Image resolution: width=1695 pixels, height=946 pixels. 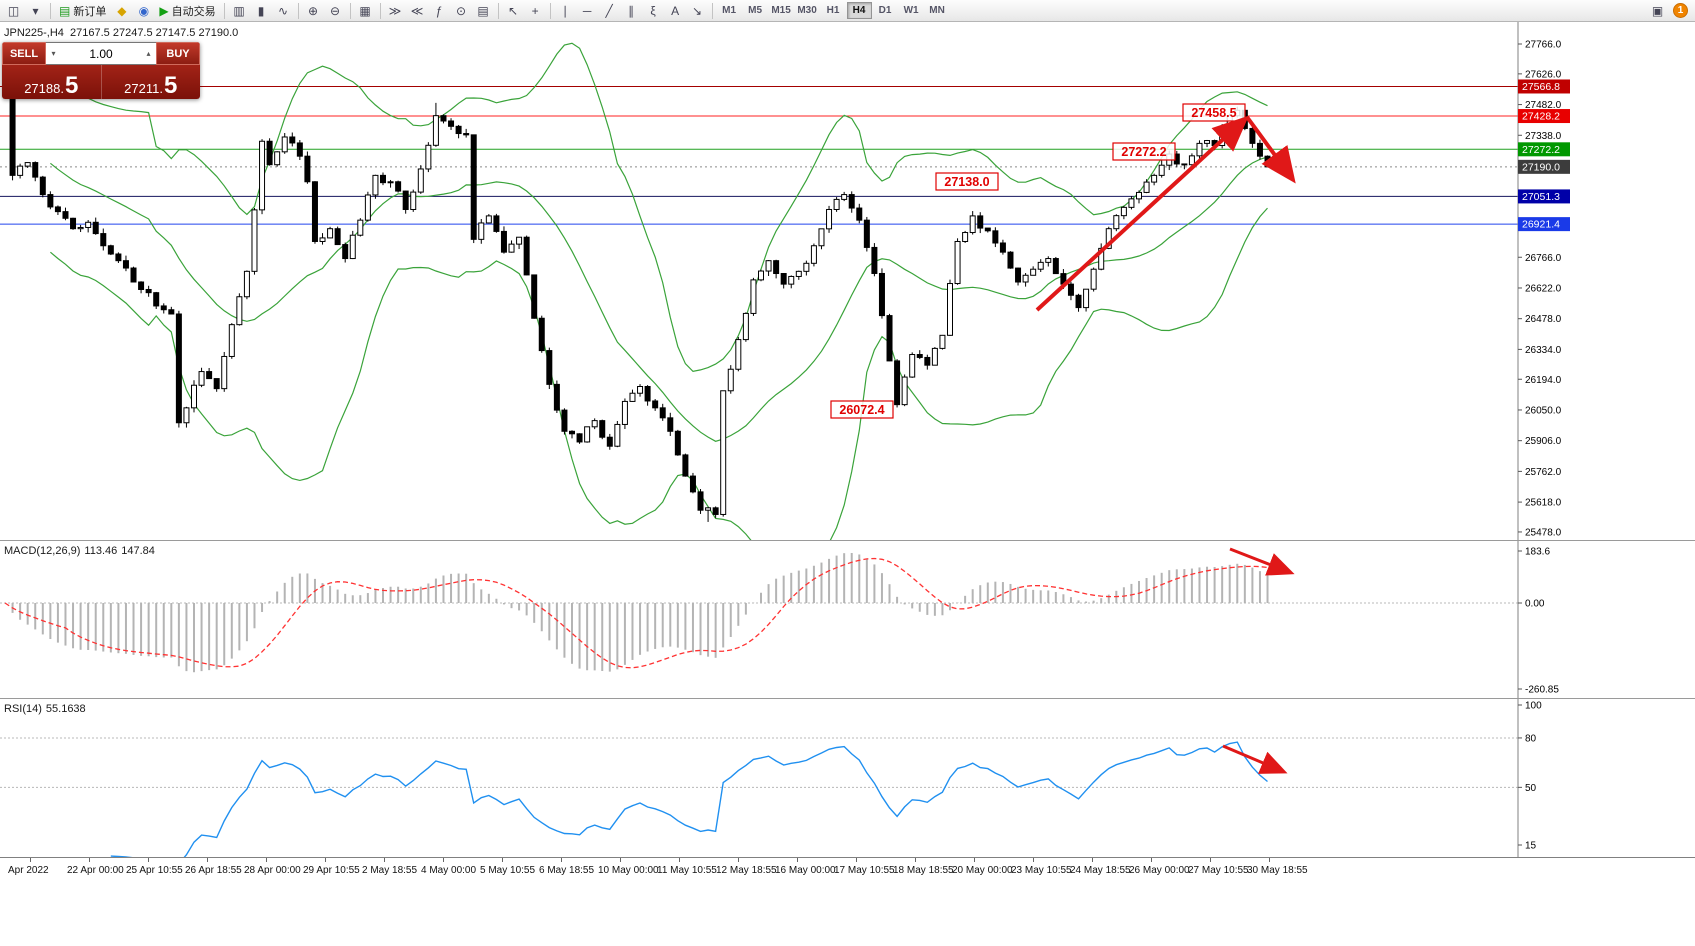 What do you see at coordinates (483, 10) in the screenshot?
I see `templates-menu: ▤` at bounding box center [483, 10].